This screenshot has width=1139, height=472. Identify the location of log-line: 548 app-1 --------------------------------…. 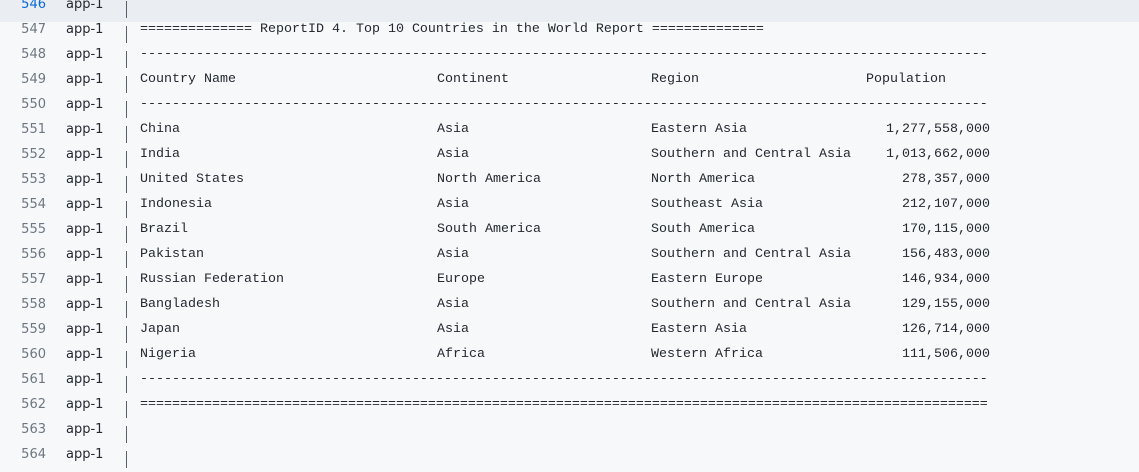
(569, 59).